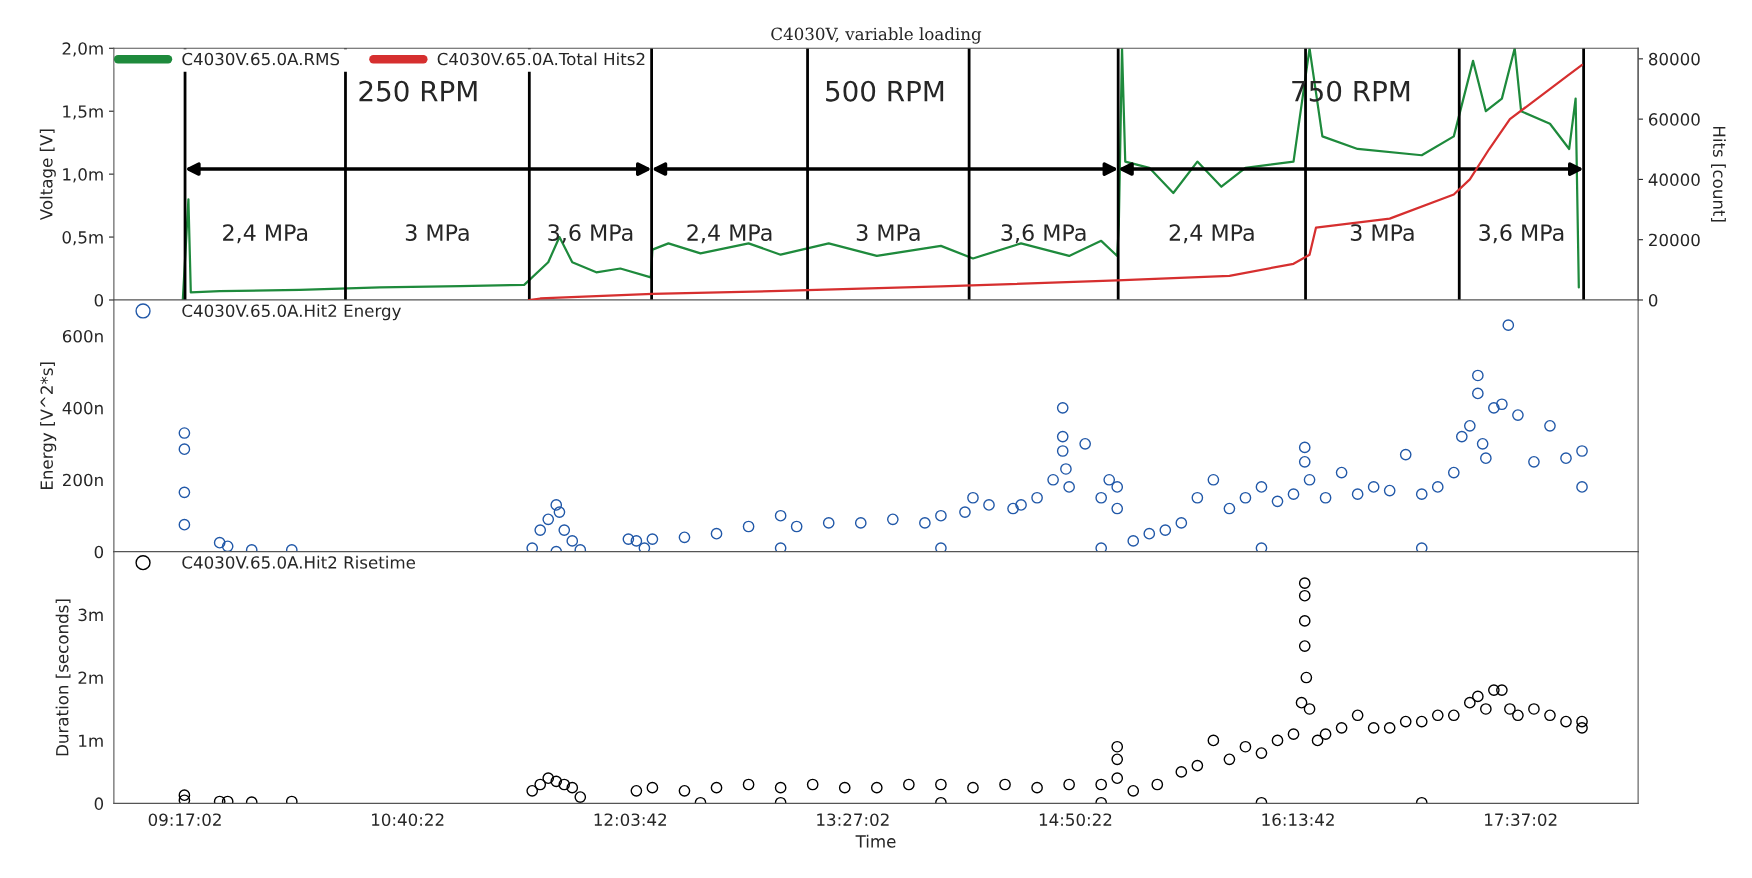  I want to click on annotation: 250 RPM, so click(418, 91).